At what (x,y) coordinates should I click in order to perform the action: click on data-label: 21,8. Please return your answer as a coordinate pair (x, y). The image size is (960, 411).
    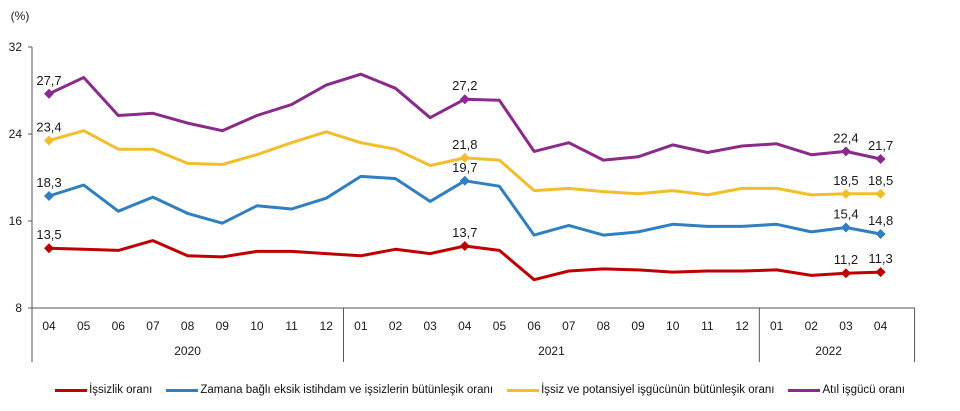
    Looking at the image, I should click on (464, 144).